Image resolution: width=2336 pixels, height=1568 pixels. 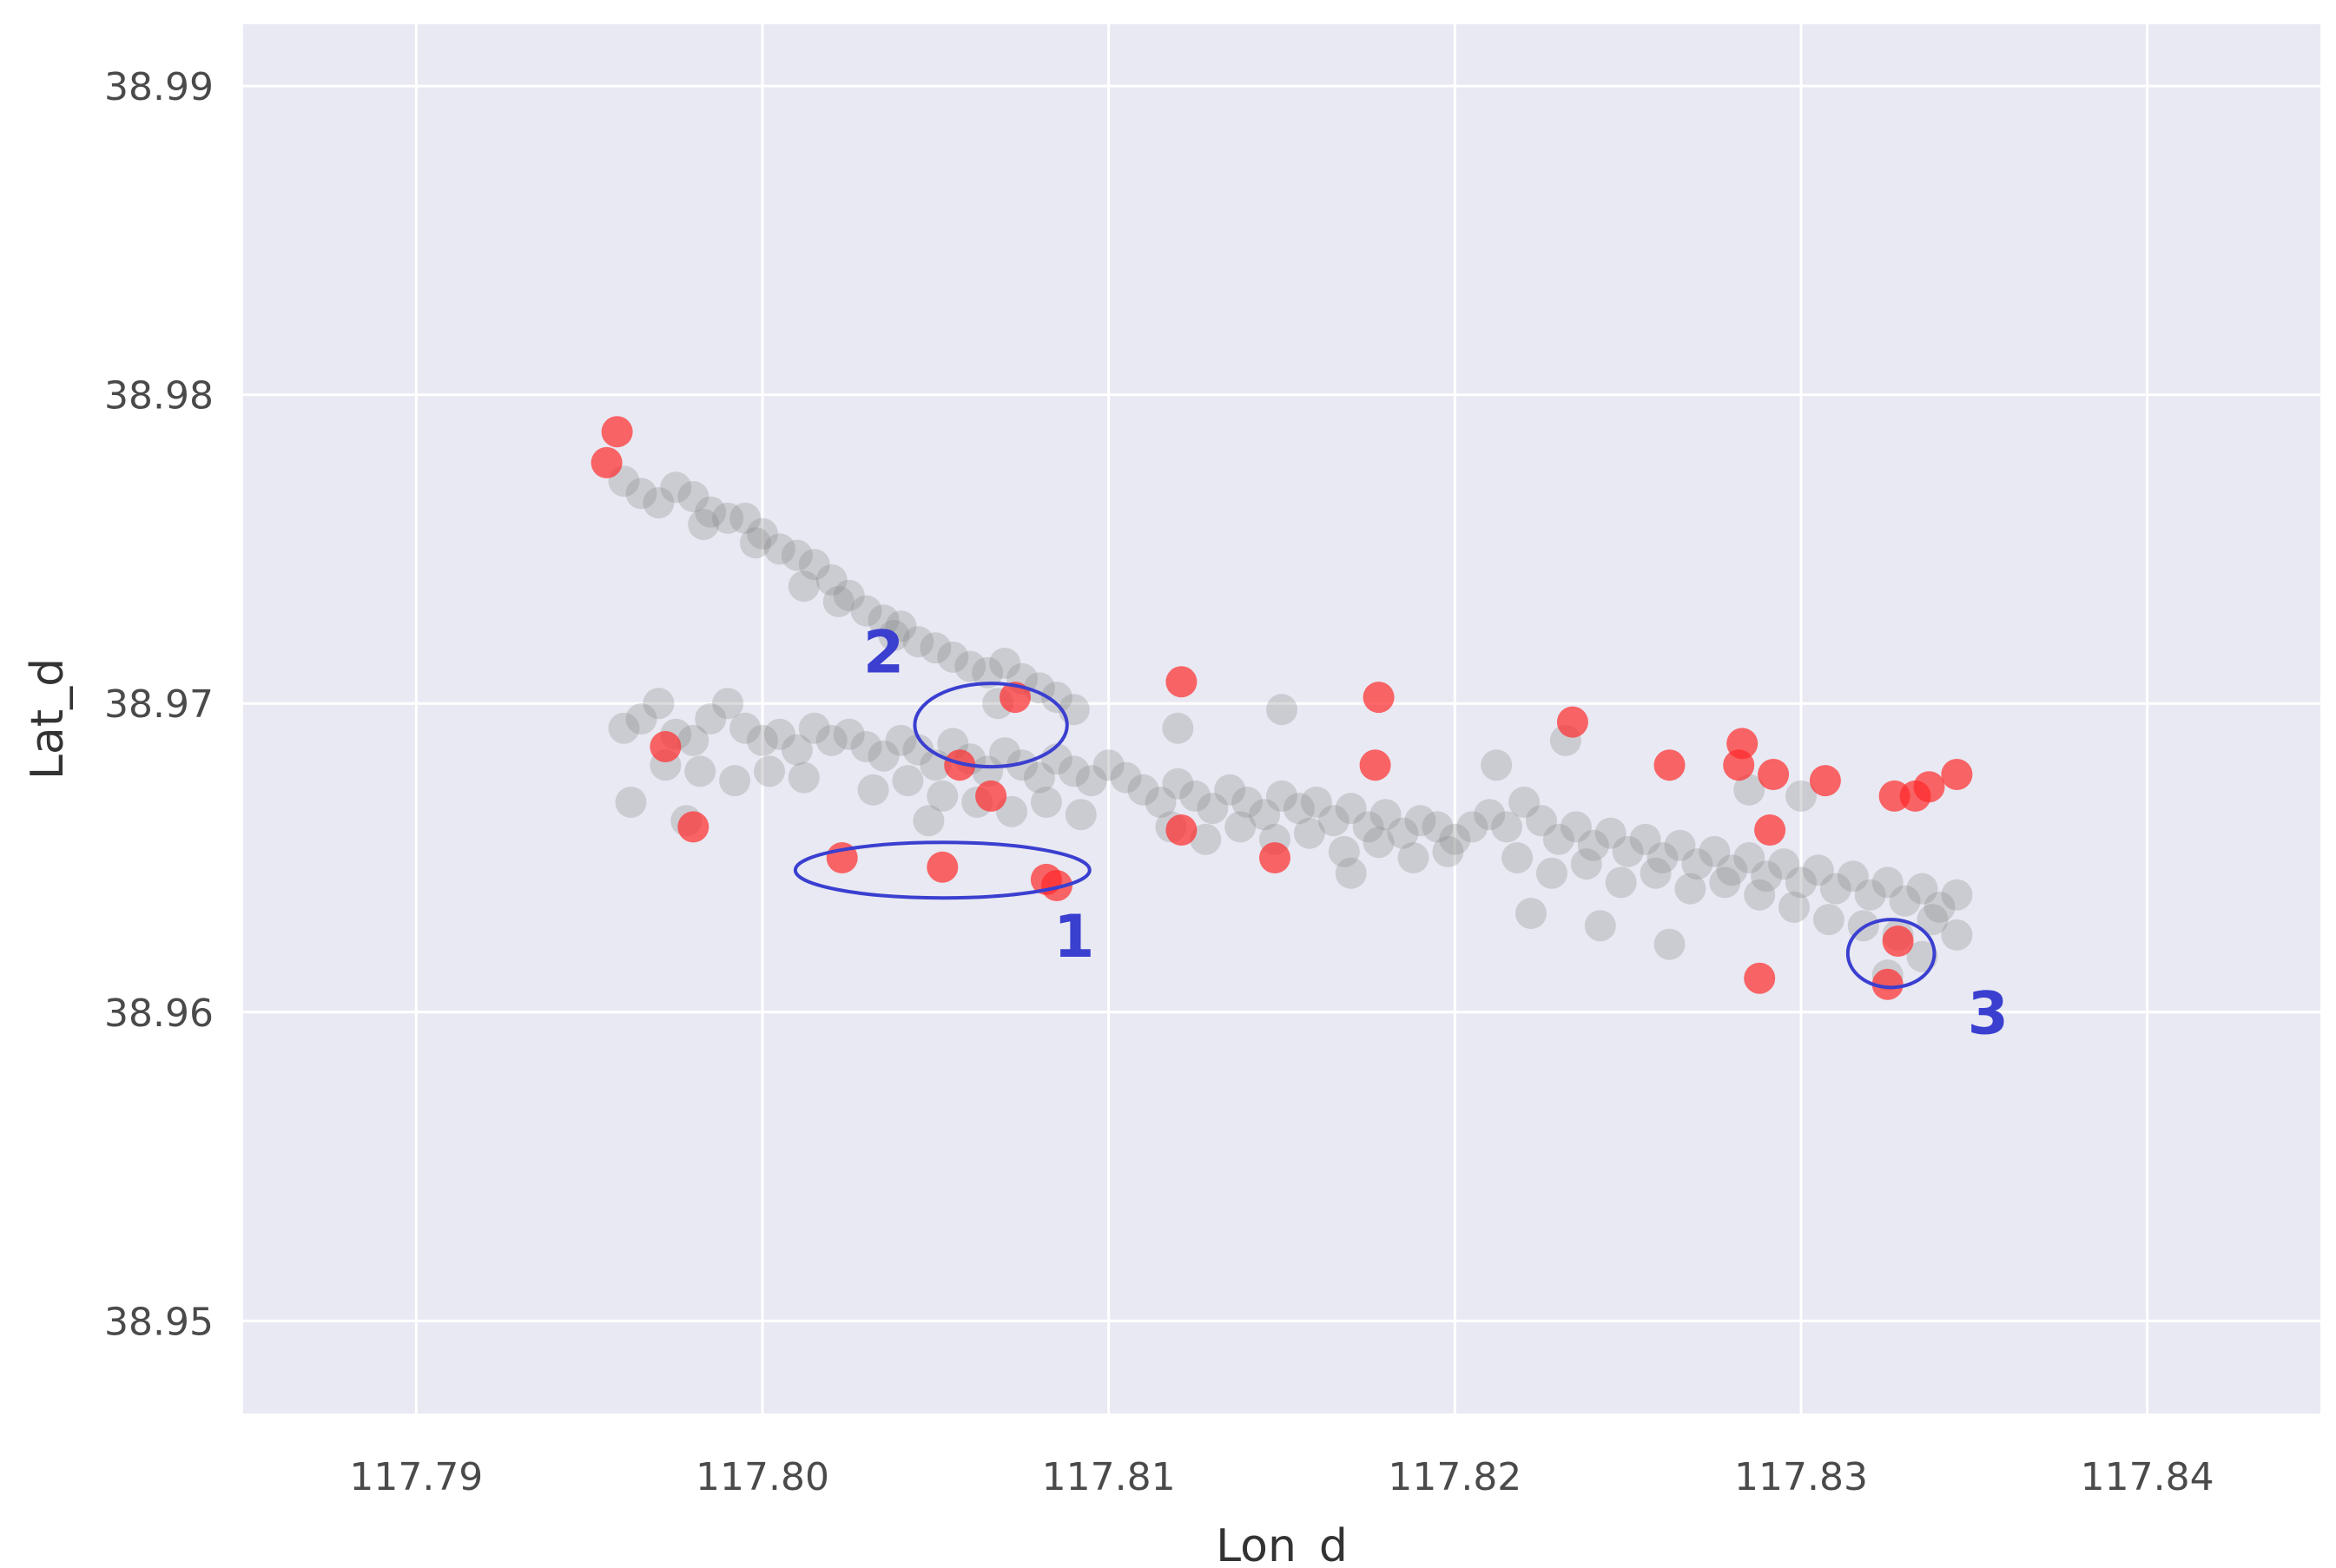 I want to click on annotation-label-1: 1, so click(x=1073, y=937).